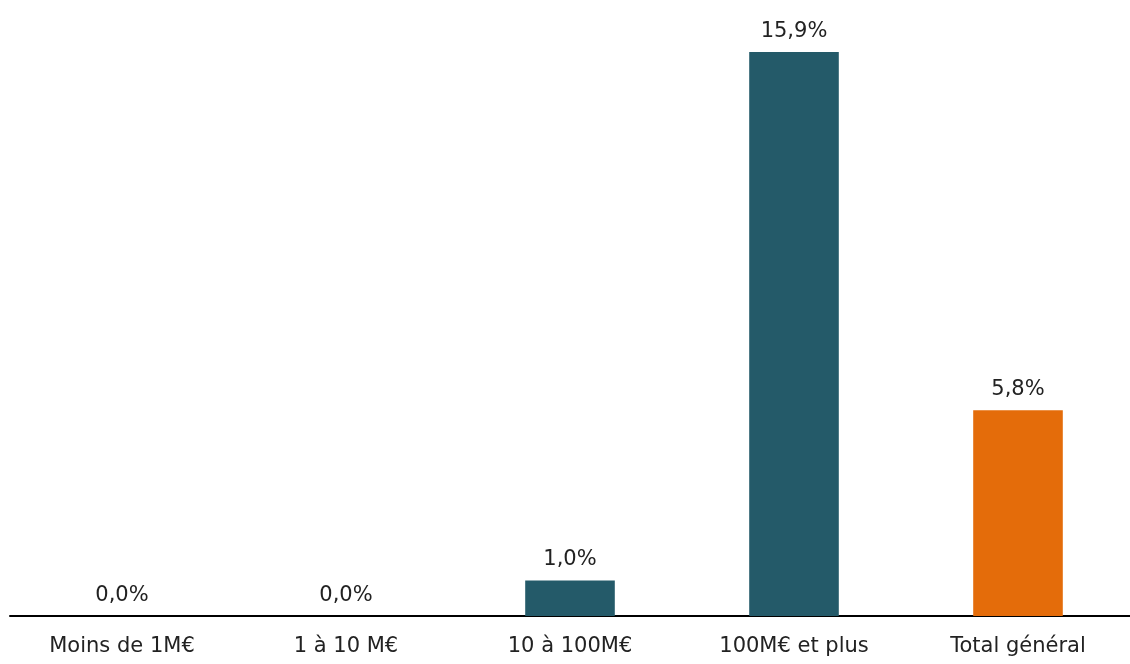 This screenshot has width=1130, height=664. I want to click on data-label: 5,8%, so click(1018, 387).